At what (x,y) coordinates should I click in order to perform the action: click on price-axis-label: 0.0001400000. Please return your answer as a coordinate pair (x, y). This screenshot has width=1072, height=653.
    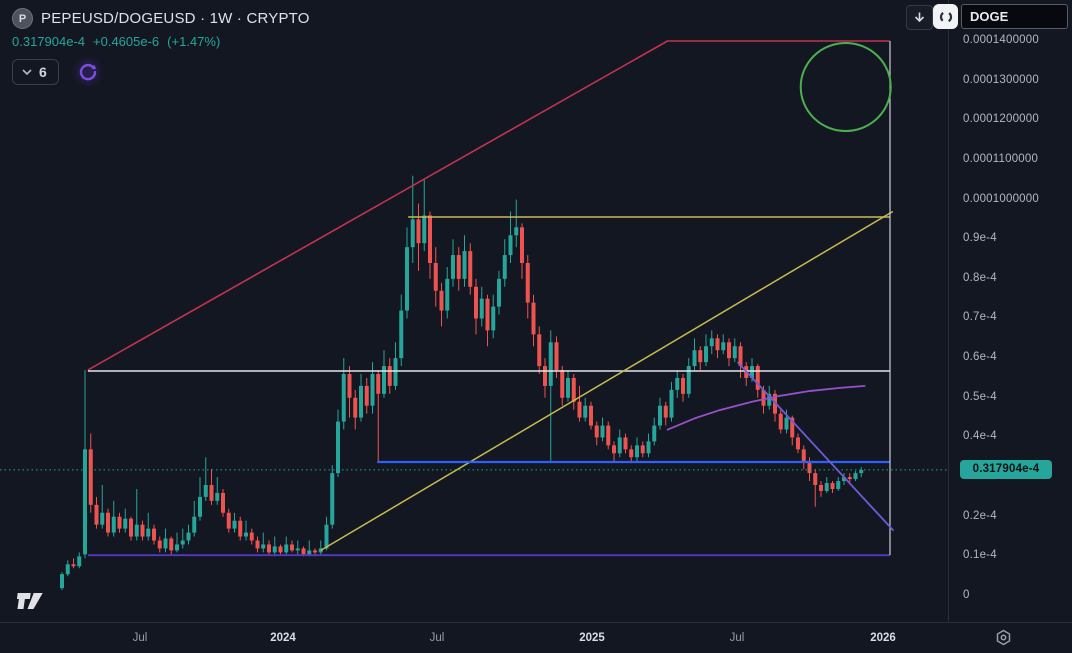
    Looking at the image, I should click on (1001, 39).